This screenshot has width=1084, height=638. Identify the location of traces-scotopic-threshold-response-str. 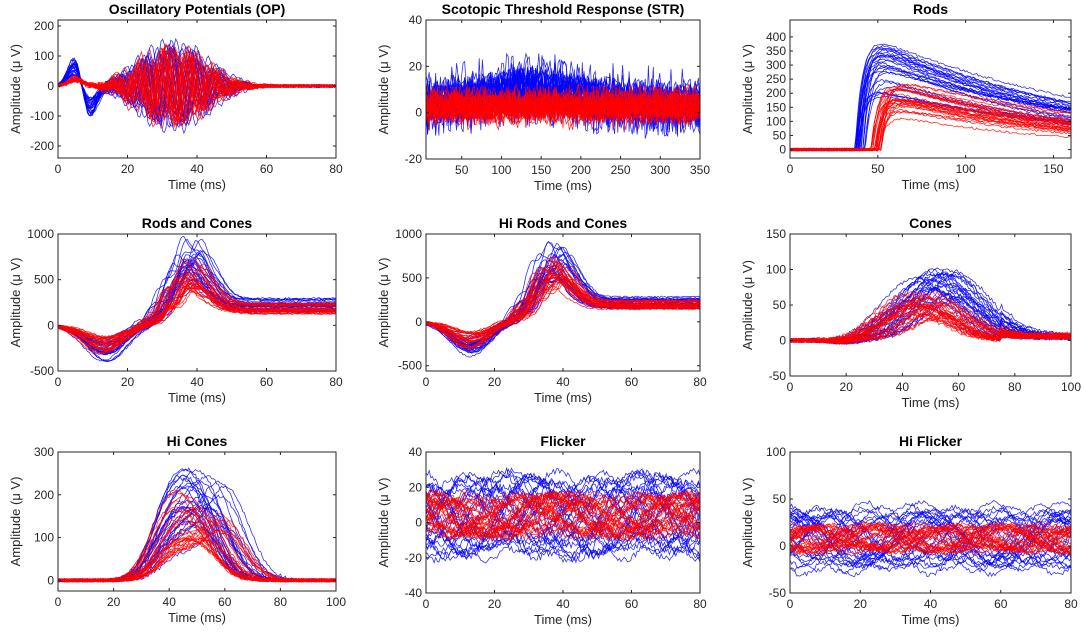
(563, 95).